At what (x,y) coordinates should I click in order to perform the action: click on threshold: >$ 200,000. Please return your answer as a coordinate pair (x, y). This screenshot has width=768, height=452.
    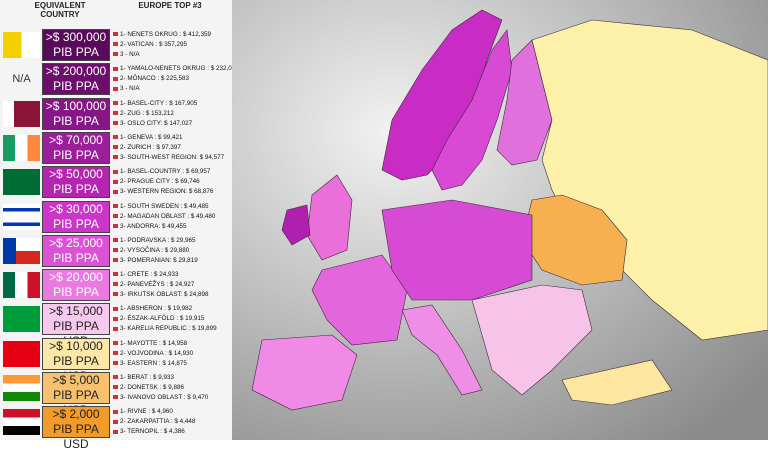
    Looking at the image, I should click on (76, 71).